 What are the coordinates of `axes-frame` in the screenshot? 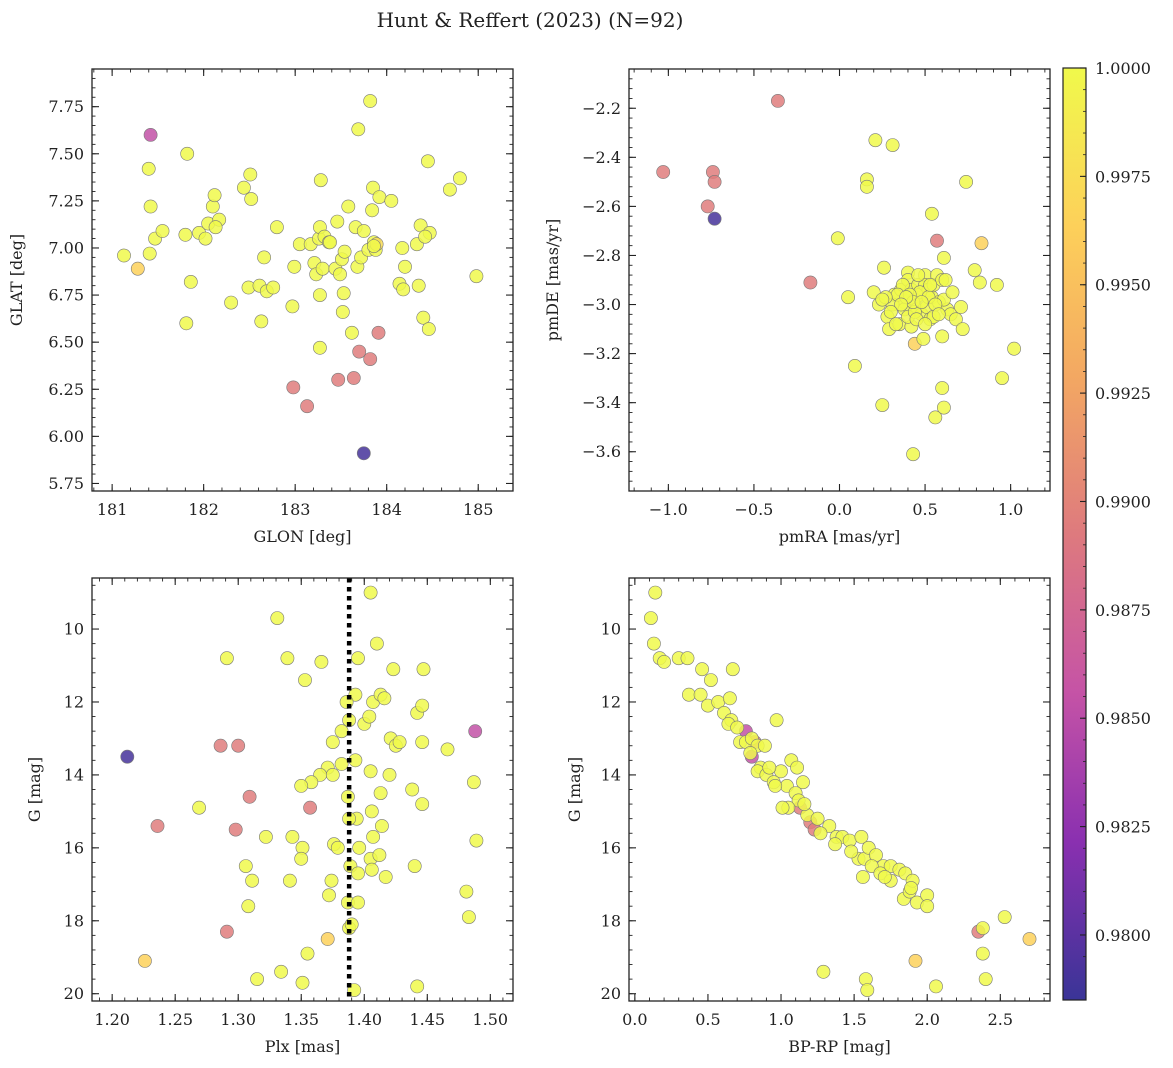 It's located at (839, 280).